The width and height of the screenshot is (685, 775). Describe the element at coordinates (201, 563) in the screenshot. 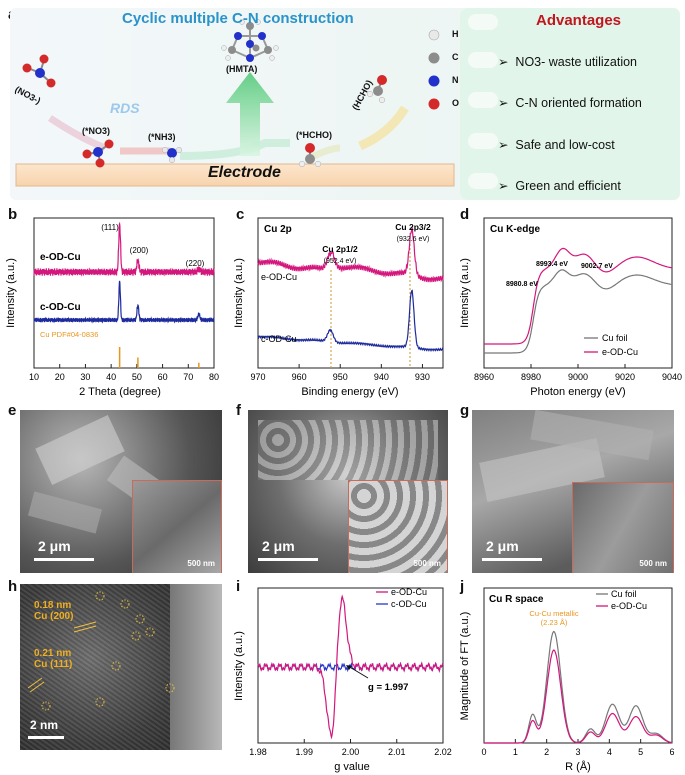

I see `scale-label-inset-e: 500 nm` at that location.